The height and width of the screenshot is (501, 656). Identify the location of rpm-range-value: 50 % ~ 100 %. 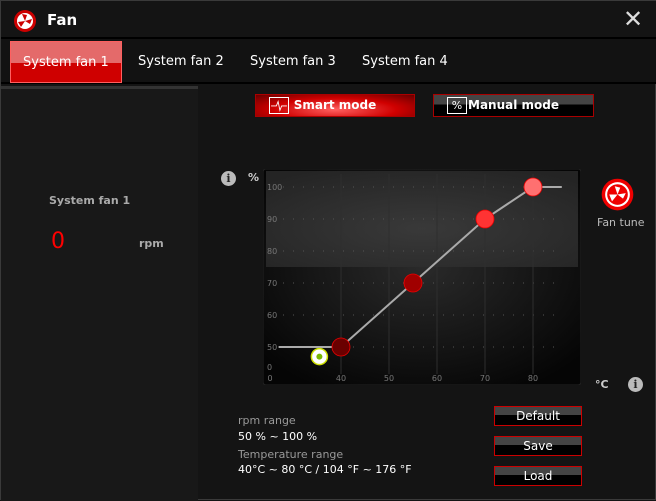
(278, 436).